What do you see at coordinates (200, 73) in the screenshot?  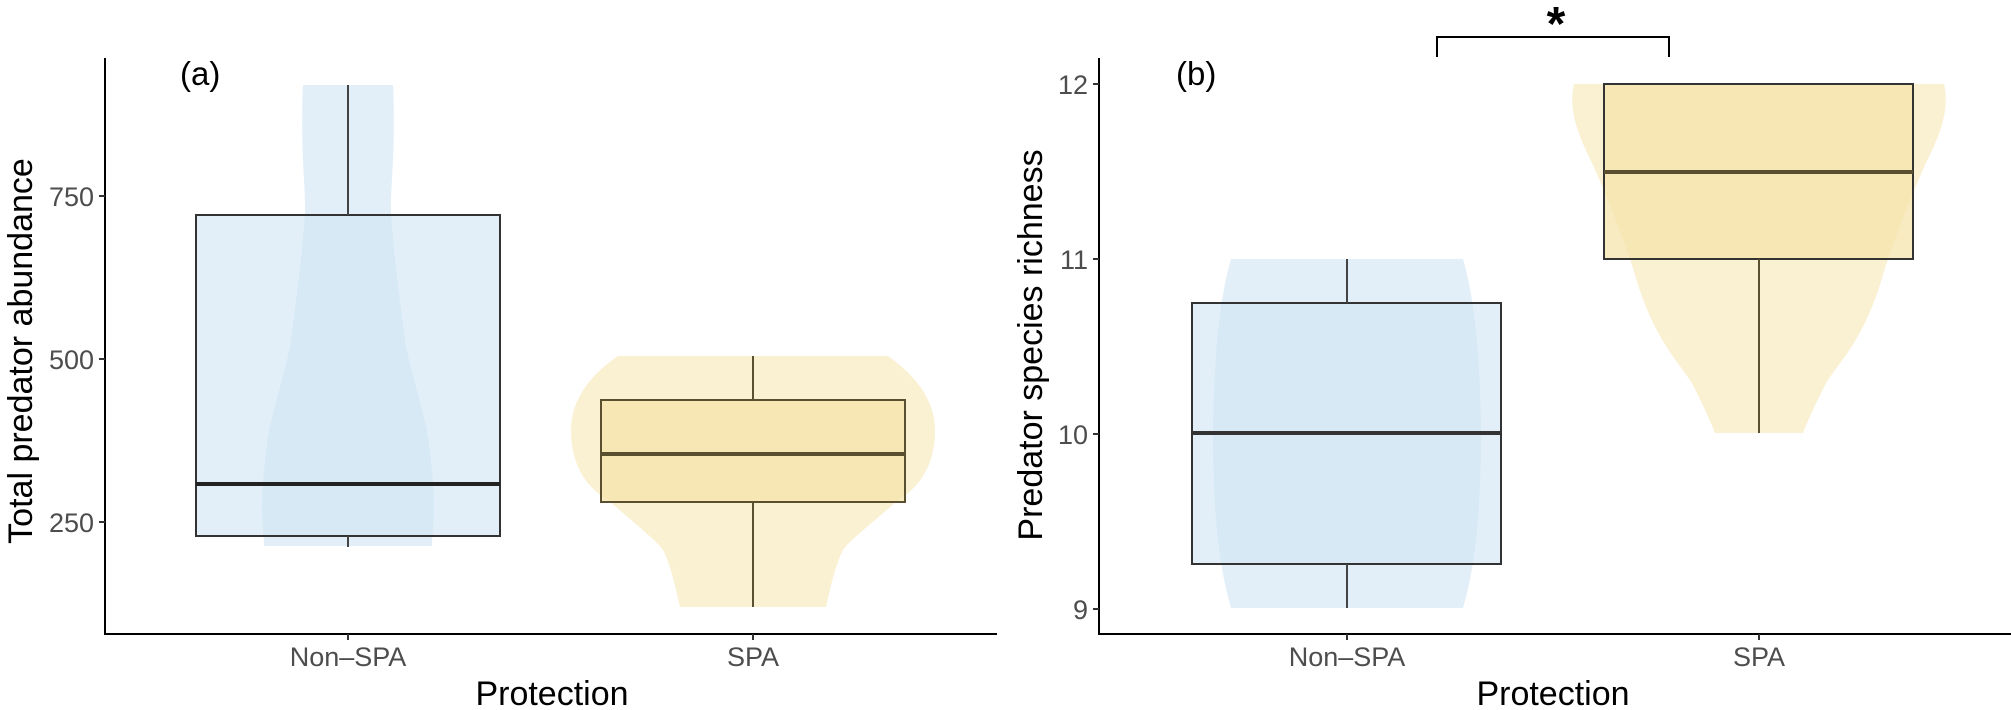 I see `panel-tag-a: (a)` at bounding box center [200, 73].